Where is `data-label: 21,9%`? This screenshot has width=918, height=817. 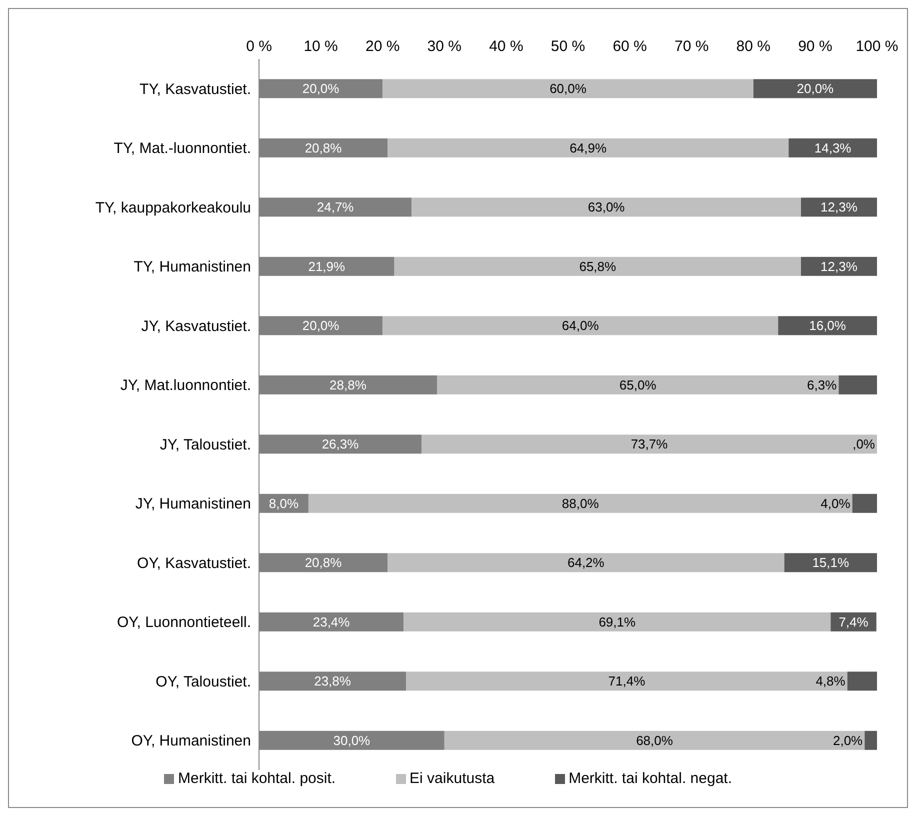 data-label: 21,9% is located at coordinates (327, 266).